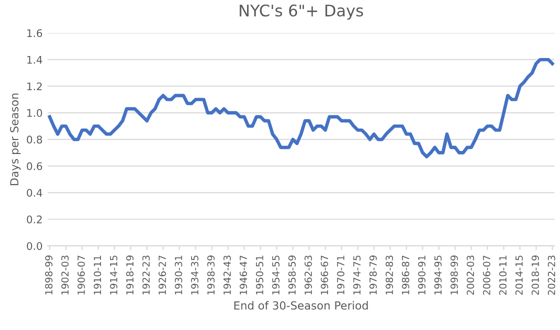 The width and height of the screenshot is (560, 330). I want to click on y-axis-title: Days per Season, so click(15, 140).